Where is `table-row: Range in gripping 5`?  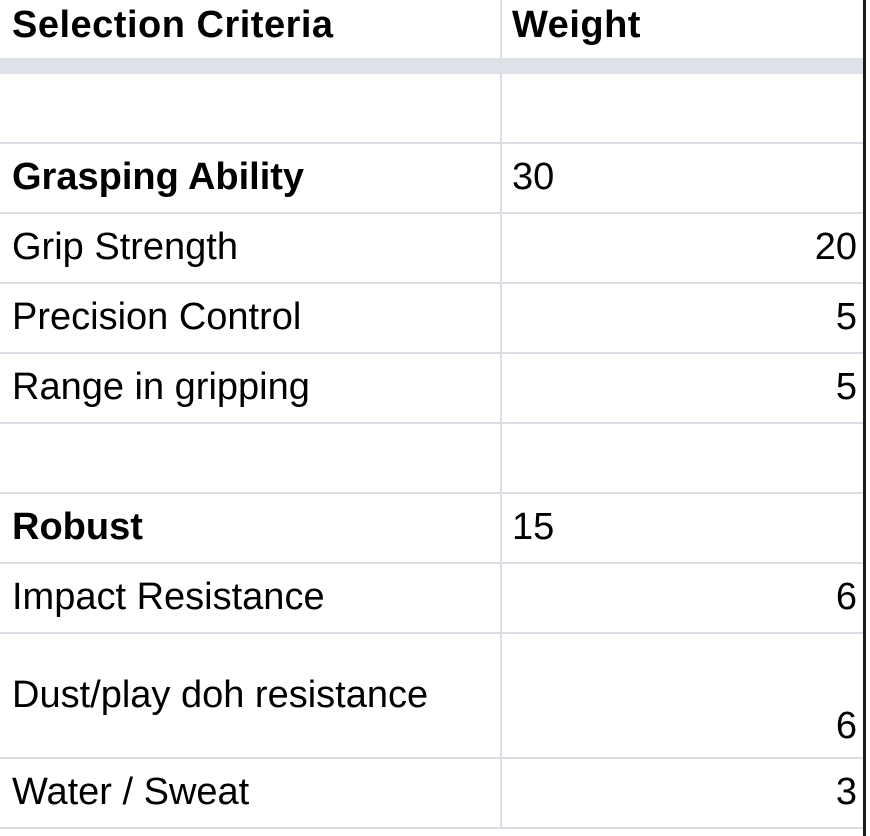 table-row: Range in gripping 5 is located at coordinates (431, 389).